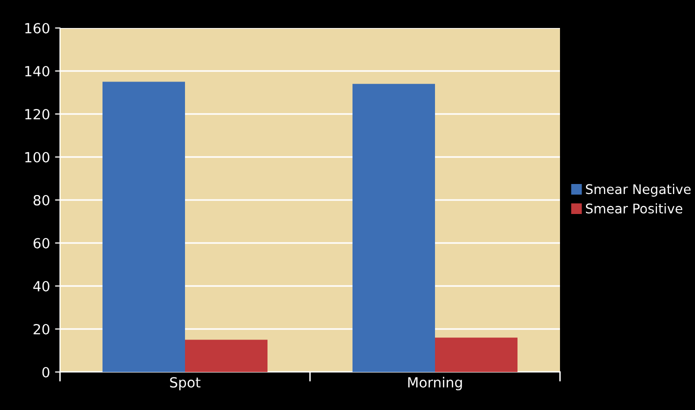  Describe the element at coordinates (42, 243) in the screenshot. I see `y-tick-label: 60` at that location.